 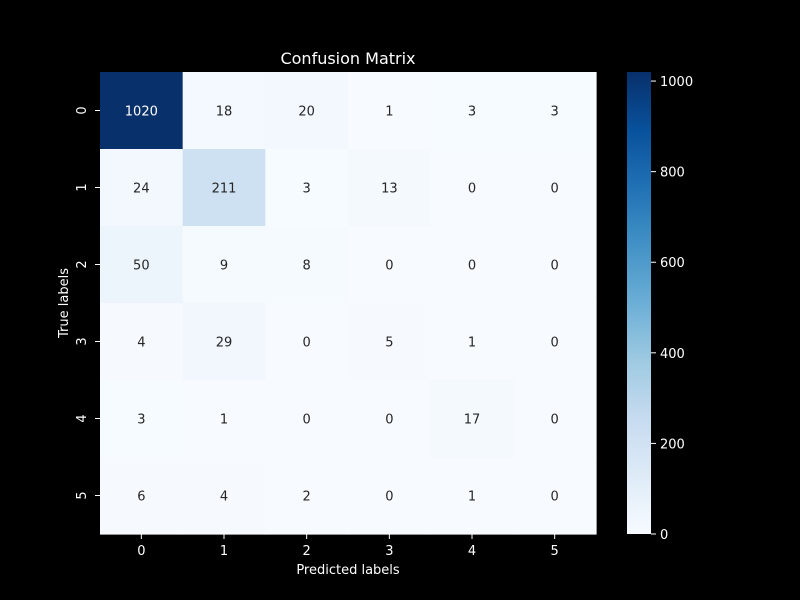 What do you see at coordinates (82, 187) in the screenshot?
I see `y-tick-label: 1` at bounding box center [82, 187].